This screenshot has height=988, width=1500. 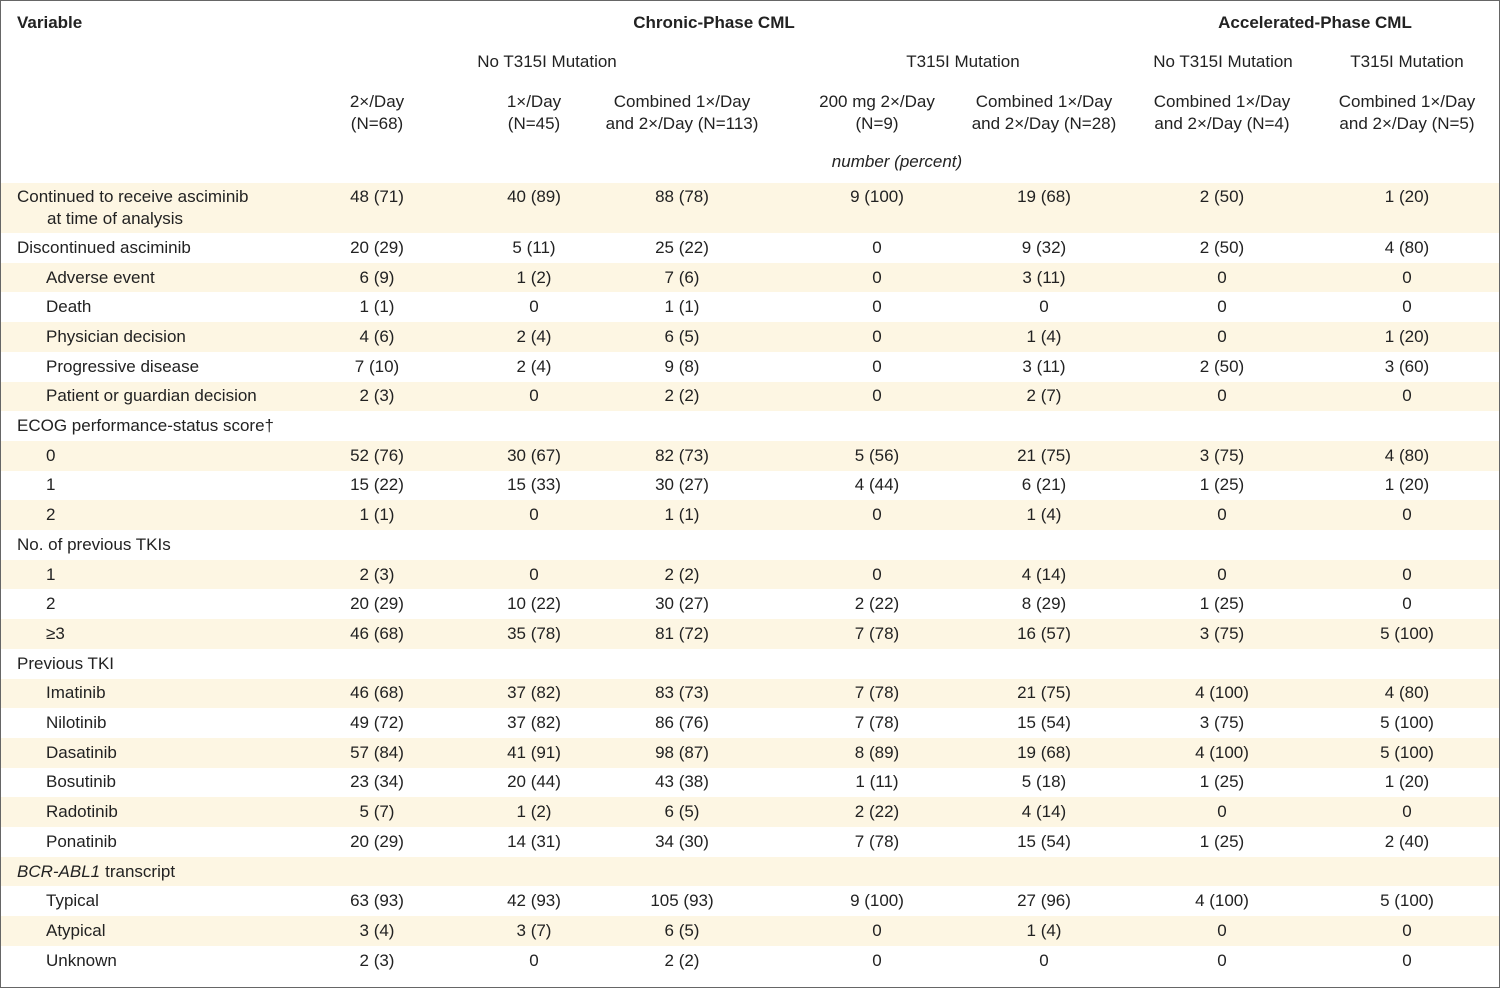 What do you see at coordinates (897, 161) in the screenshot?
I see `unit-label: number (percent)` at bounding box center [897, 161].